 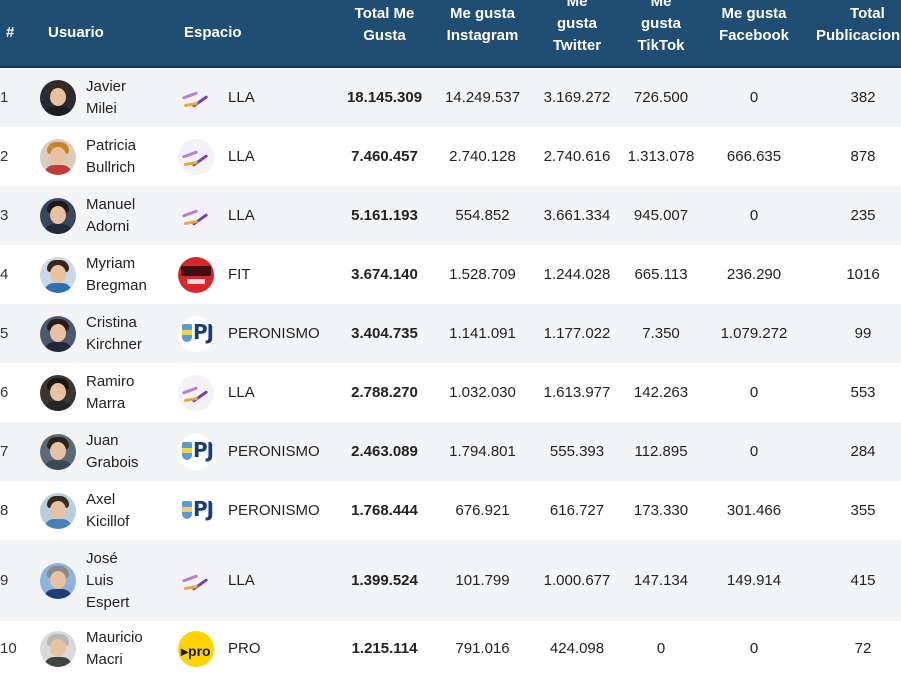 I want to click on col-twitter-header: Me gusta Twitter, so click(x=577, y=34).